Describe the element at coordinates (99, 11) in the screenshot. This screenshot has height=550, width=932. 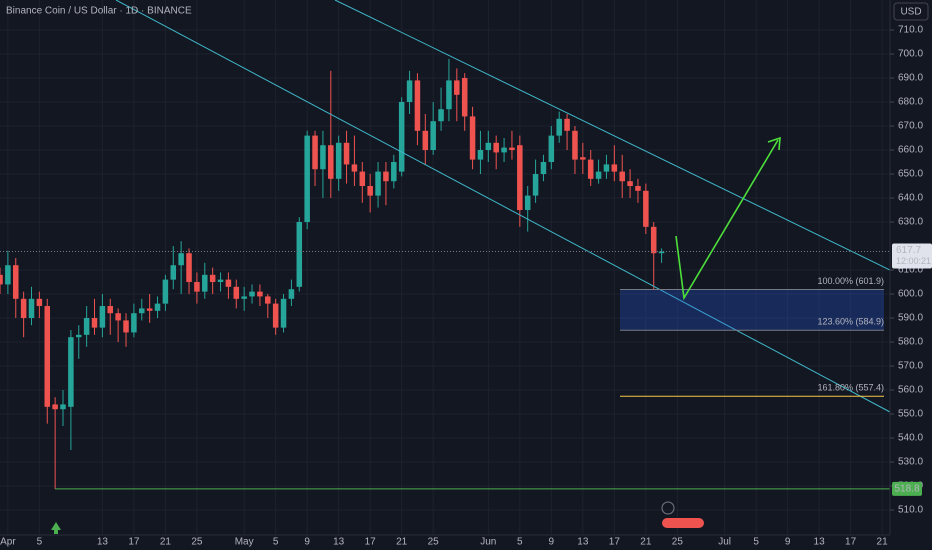
I see `chart-title: Binance Coin / US Dollar · 1D · BINANCE` at that location.